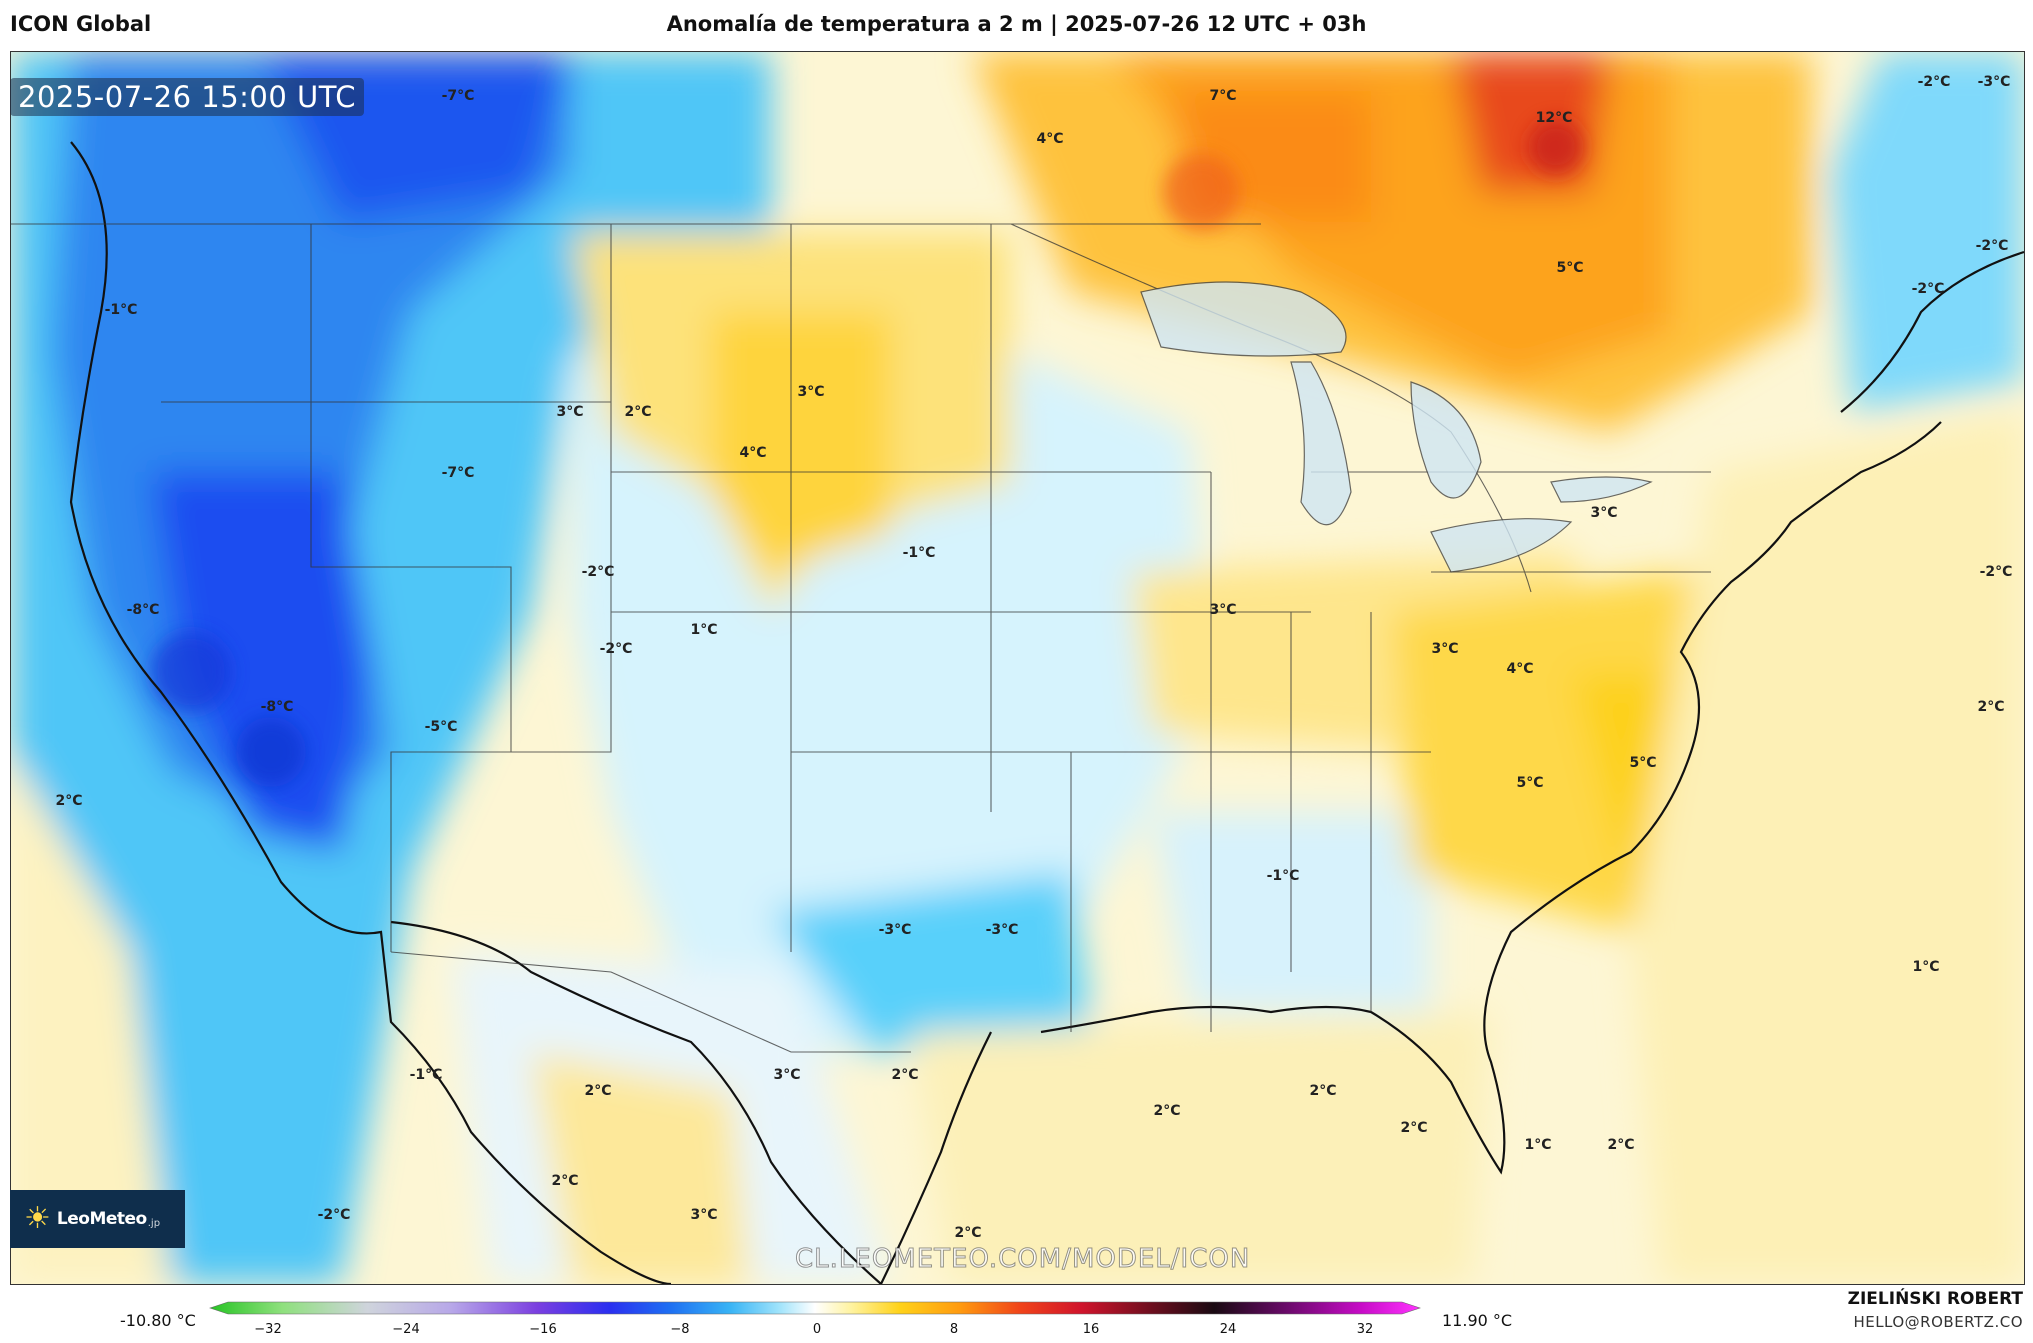 The height and width of the screenshot is (1343, 2033). Describe the element at coordinates (268, 1329) in the screenshot. I see `scale-tick: −32` at that location.